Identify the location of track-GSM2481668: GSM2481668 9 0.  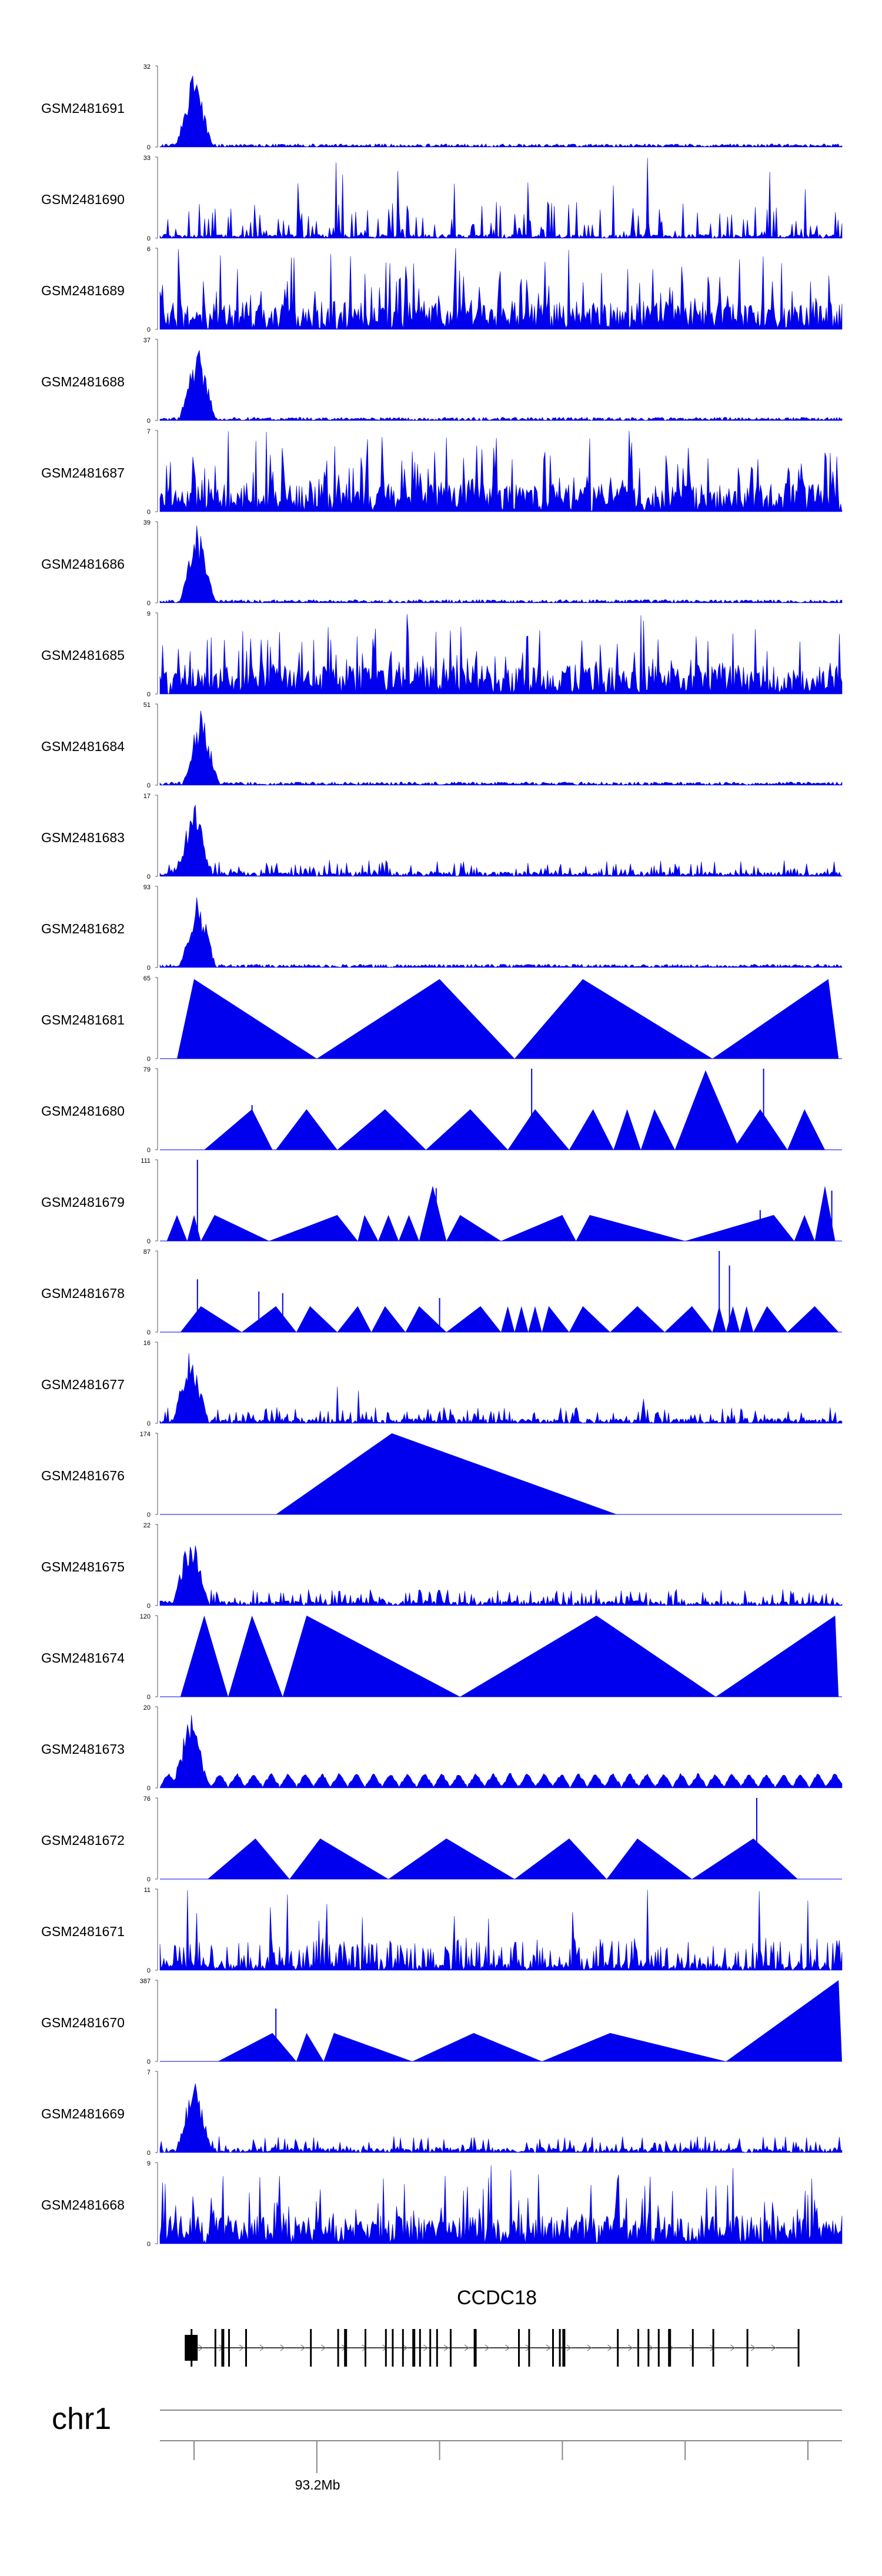
(442, 2204).